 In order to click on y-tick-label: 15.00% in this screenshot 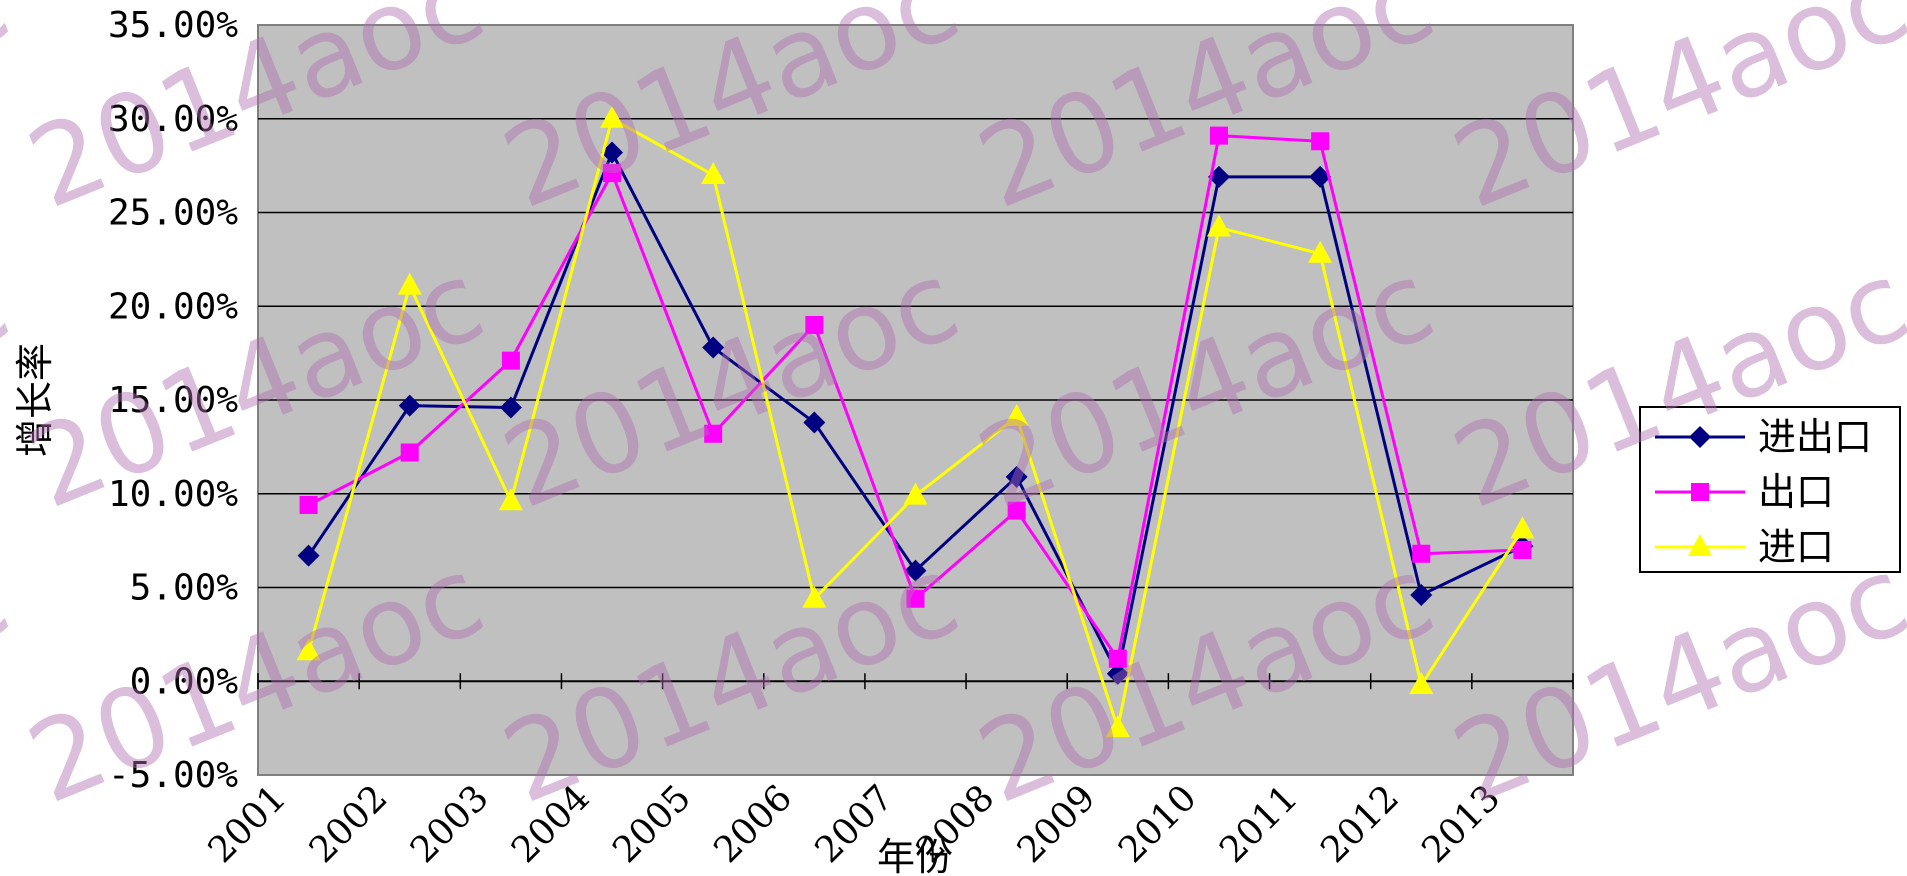, I will do `click(173, 400)`.